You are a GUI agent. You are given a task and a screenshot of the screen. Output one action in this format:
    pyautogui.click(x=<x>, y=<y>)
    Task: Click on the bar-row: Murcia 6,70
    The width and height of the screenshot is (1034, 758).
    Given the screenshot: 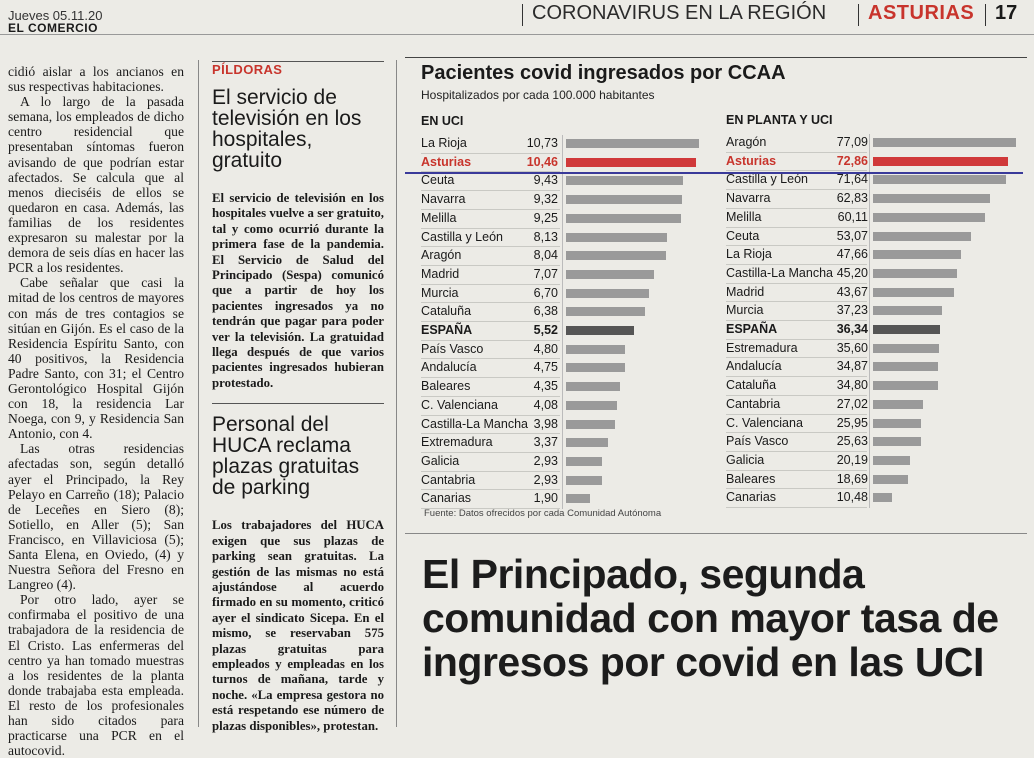 What is the action you would take?
    pyautogui.click(x=563, y=294)
    